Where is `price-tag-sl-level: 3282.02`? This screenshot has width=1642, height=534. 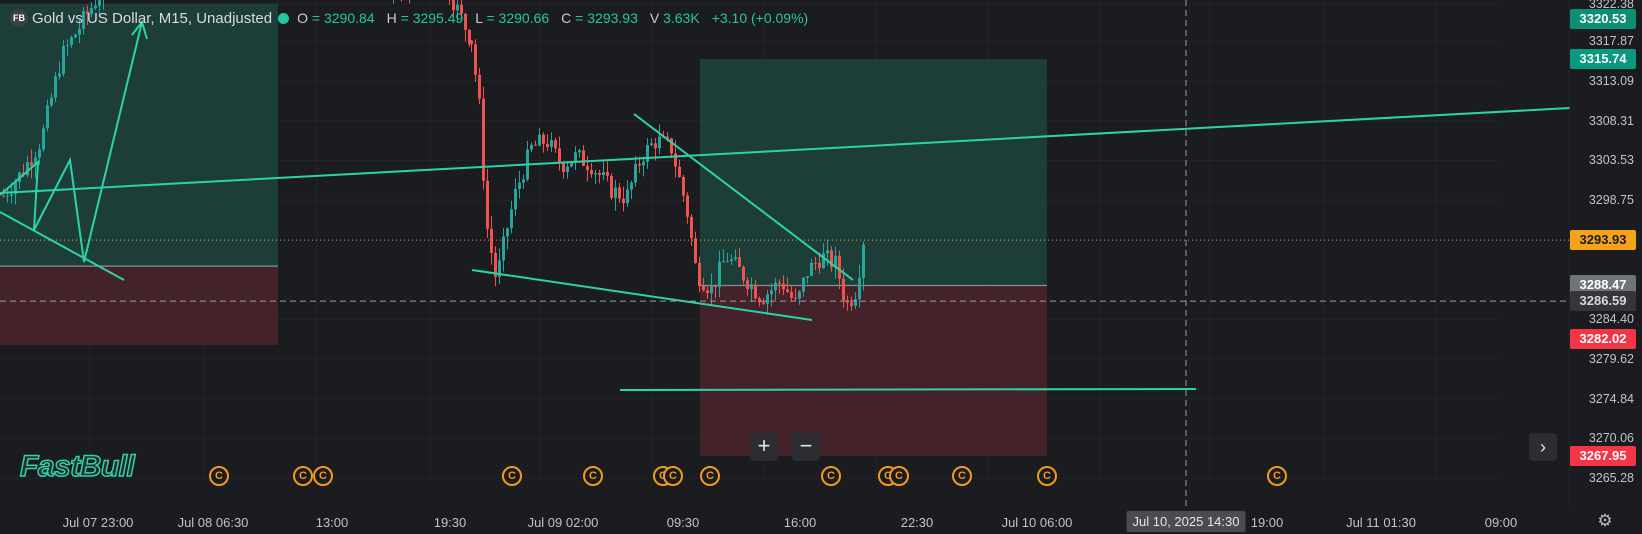
price-tag-sl-level: 3282.02 is located at coordinates (1603, 339).